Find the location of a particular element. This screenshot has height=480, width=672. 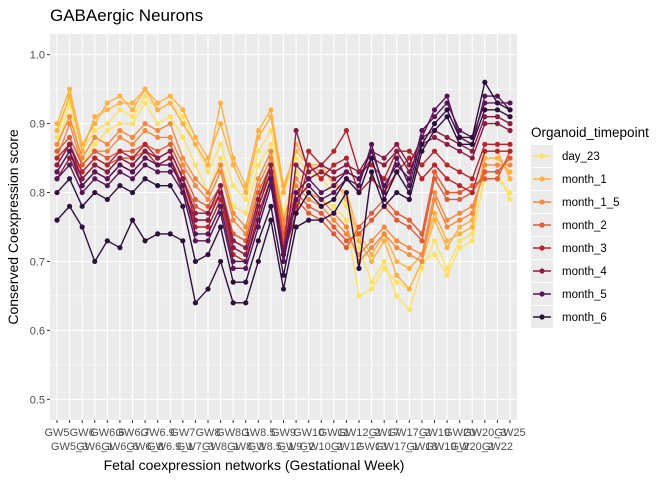

legend-item-month_4: month_4 is located at coordinates (569, 271).